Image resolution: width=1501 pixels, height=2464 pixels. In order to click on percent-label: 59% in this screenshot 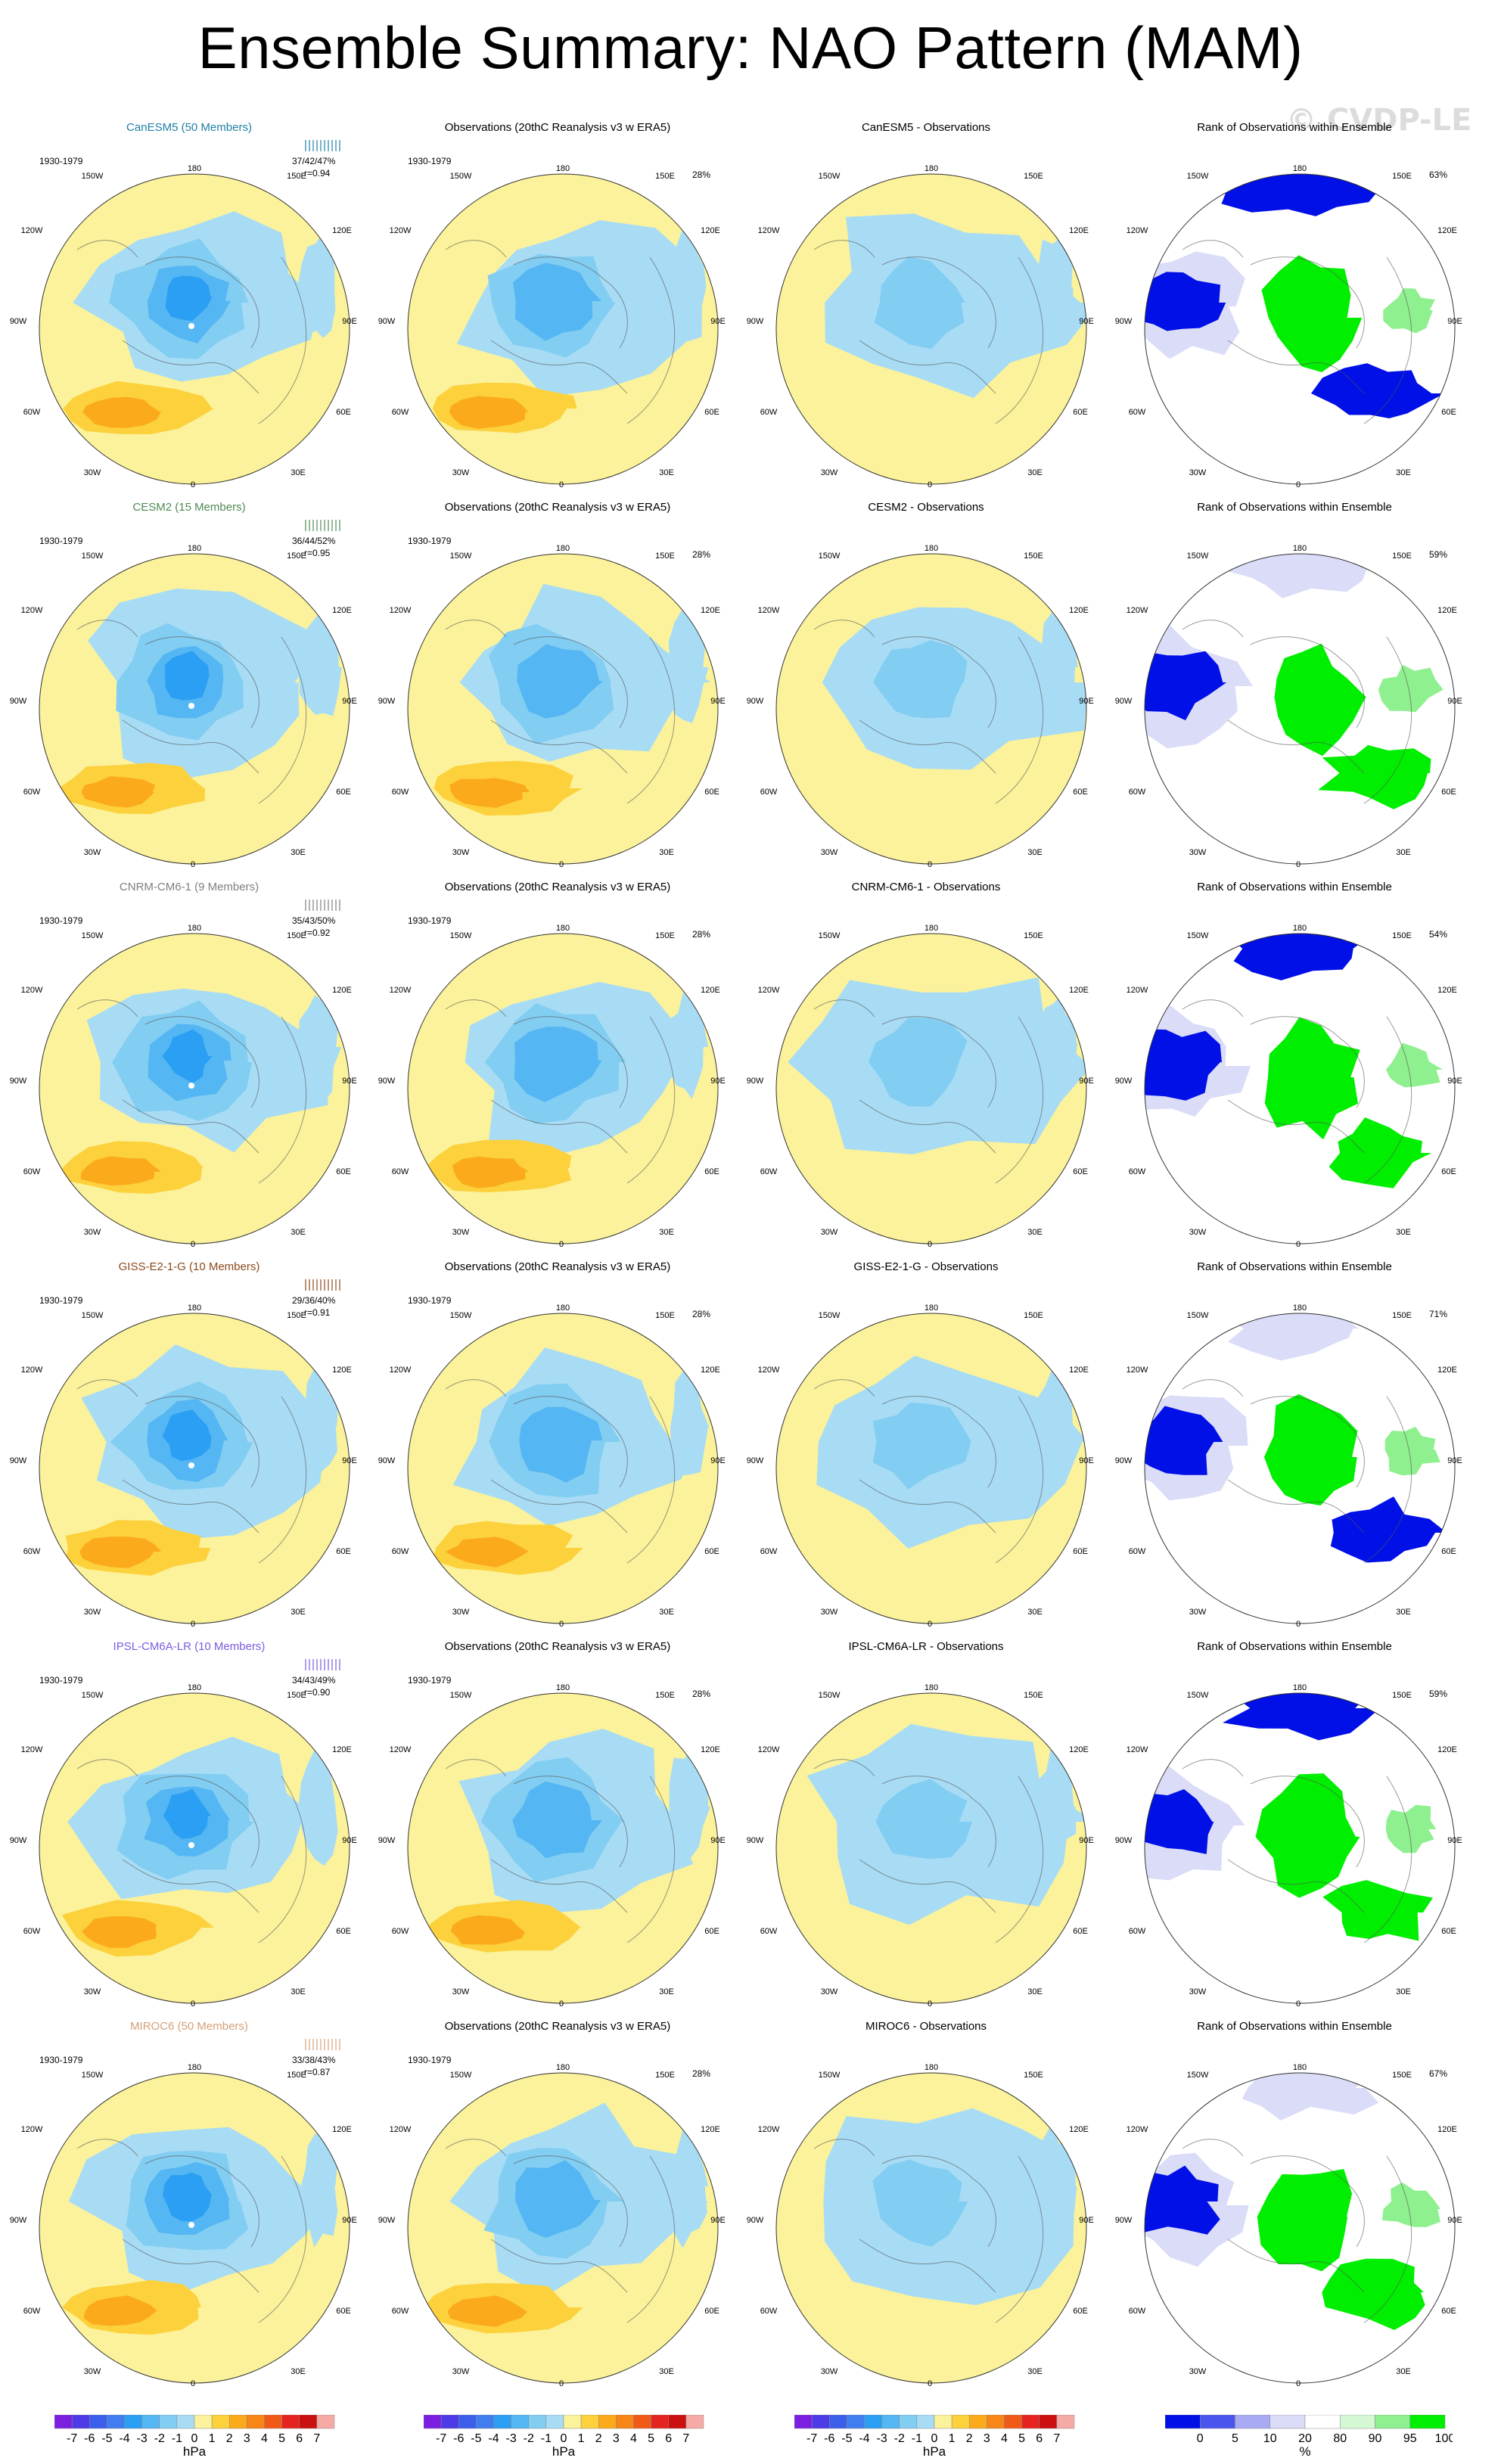, I will do `click(1438, 554)`.